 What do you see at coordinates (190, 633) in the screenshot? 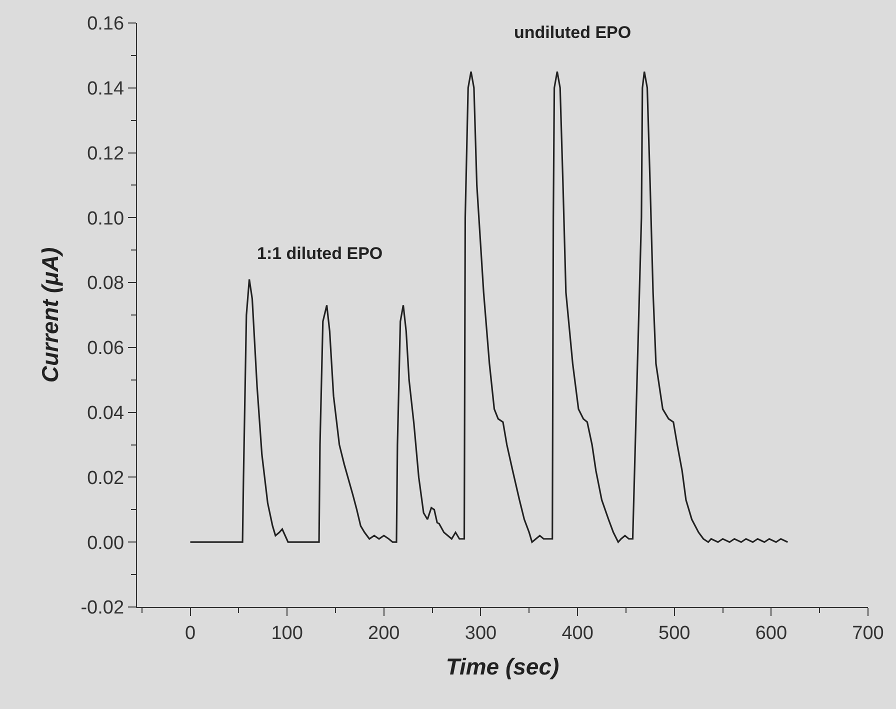
I see `x-tick-label: 0` at bounding box center [190, 633].